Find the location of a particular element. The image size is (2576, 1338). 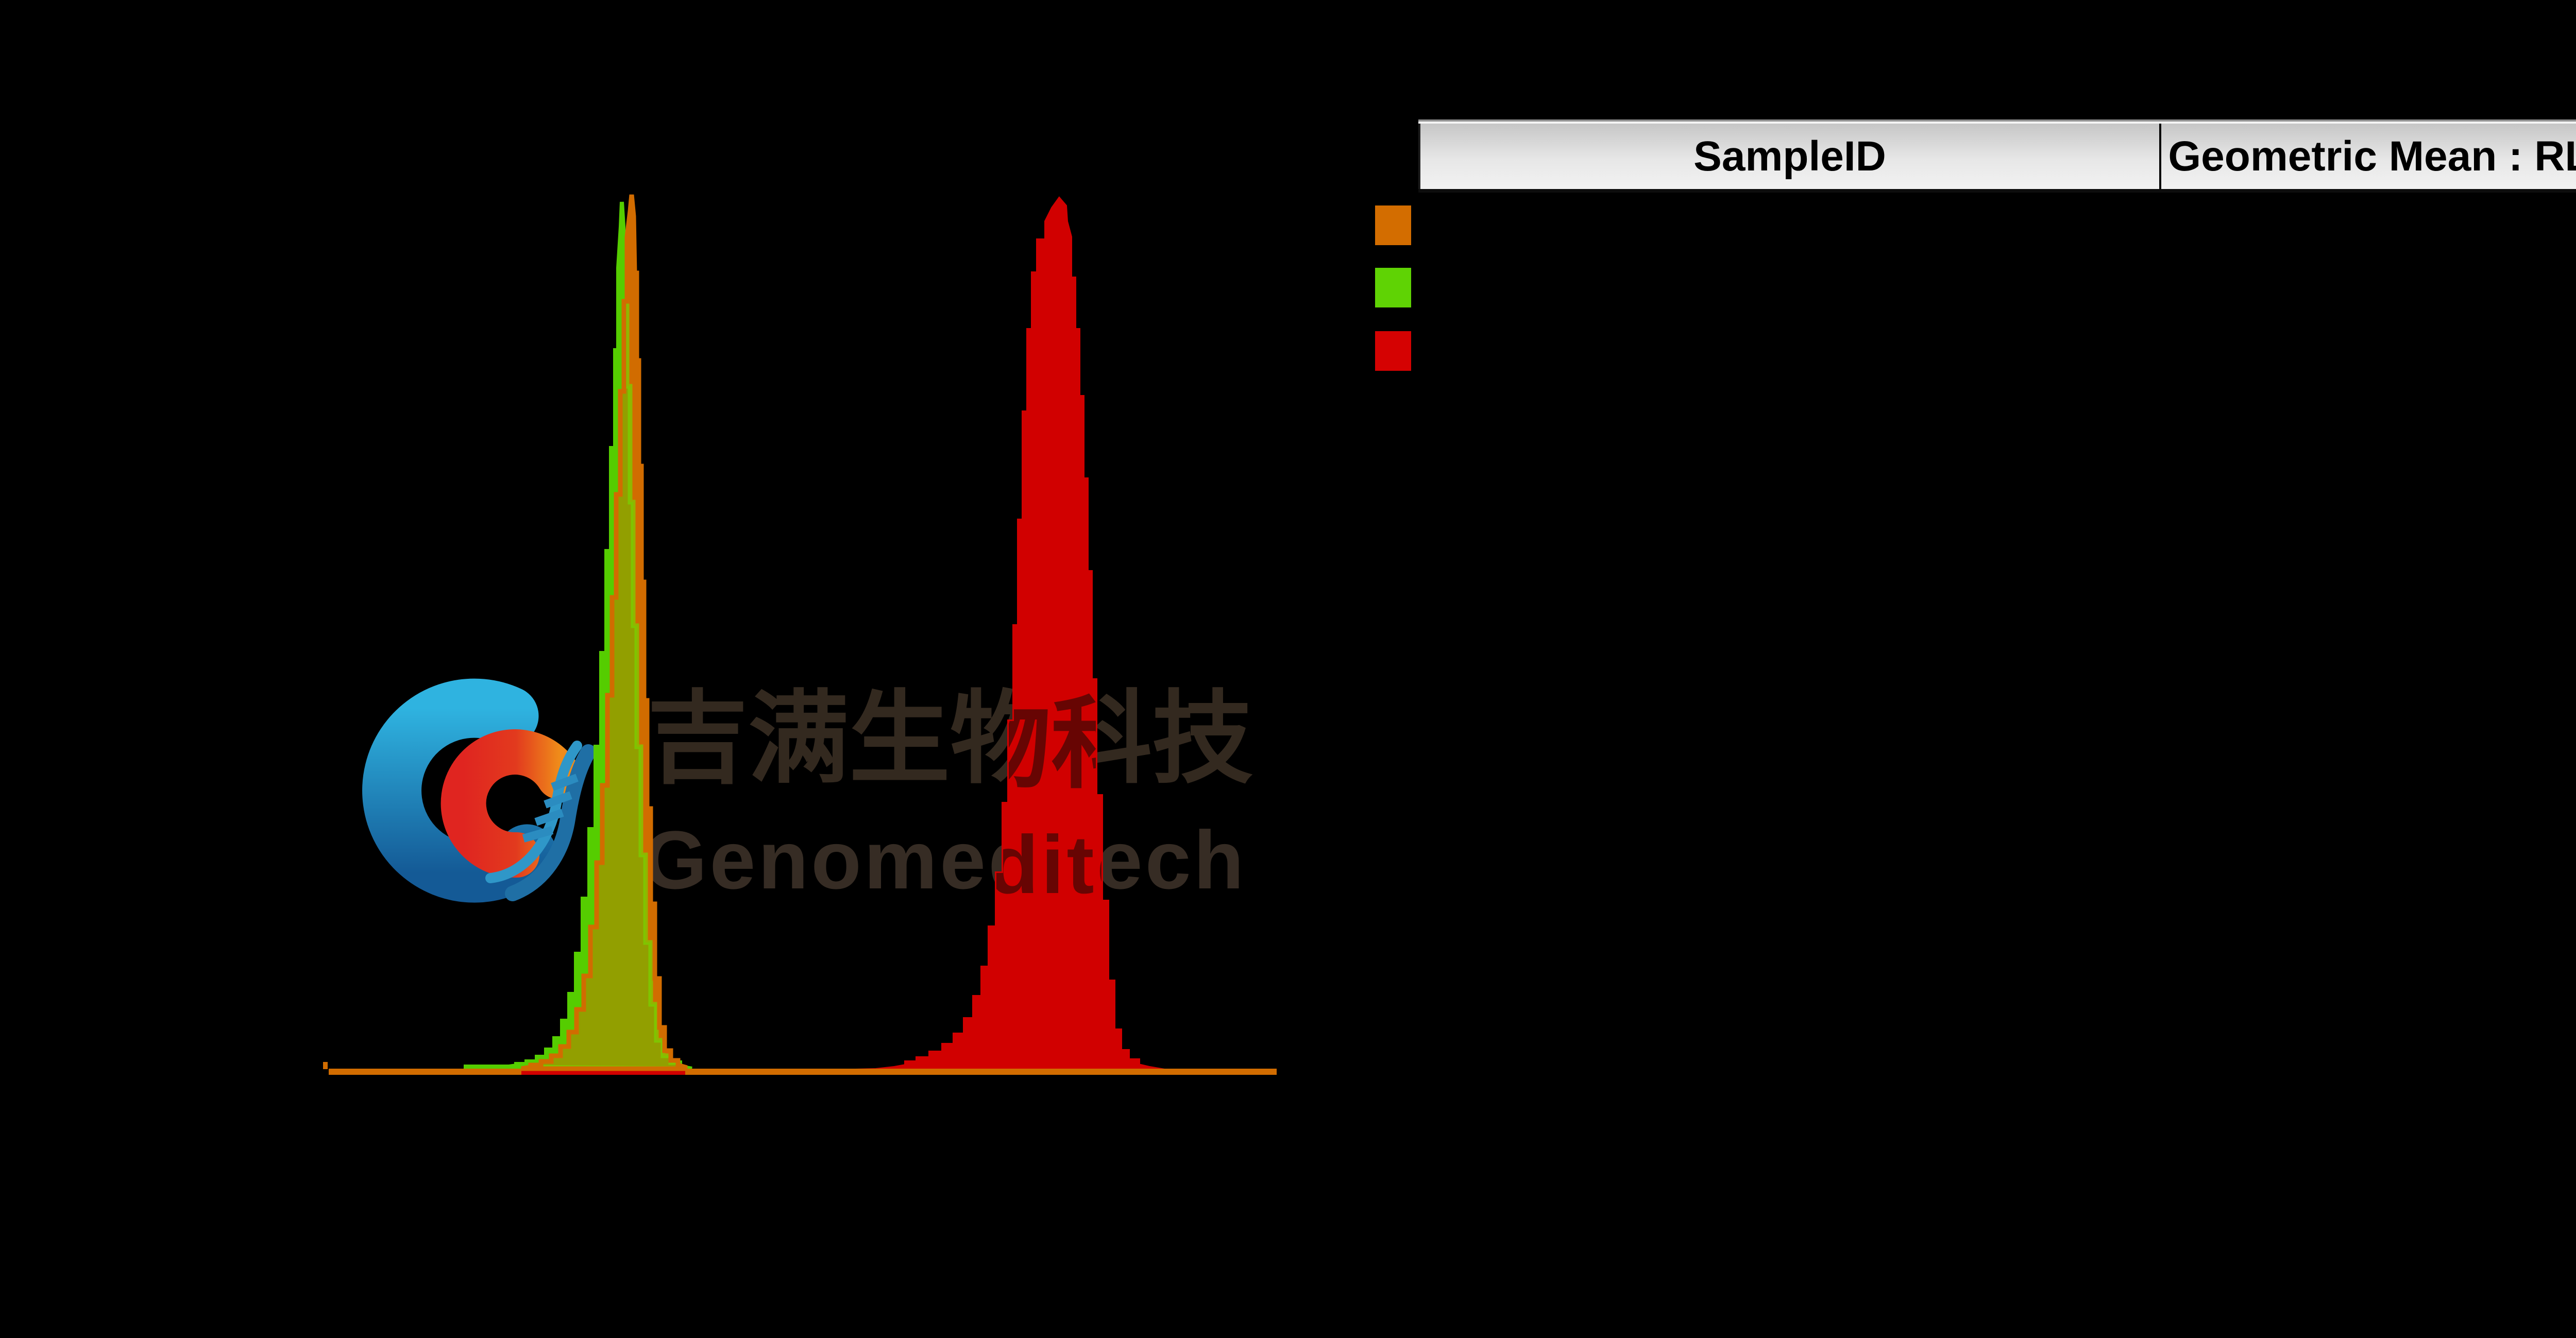

table-top-border is located at coordinates (1997, 120).